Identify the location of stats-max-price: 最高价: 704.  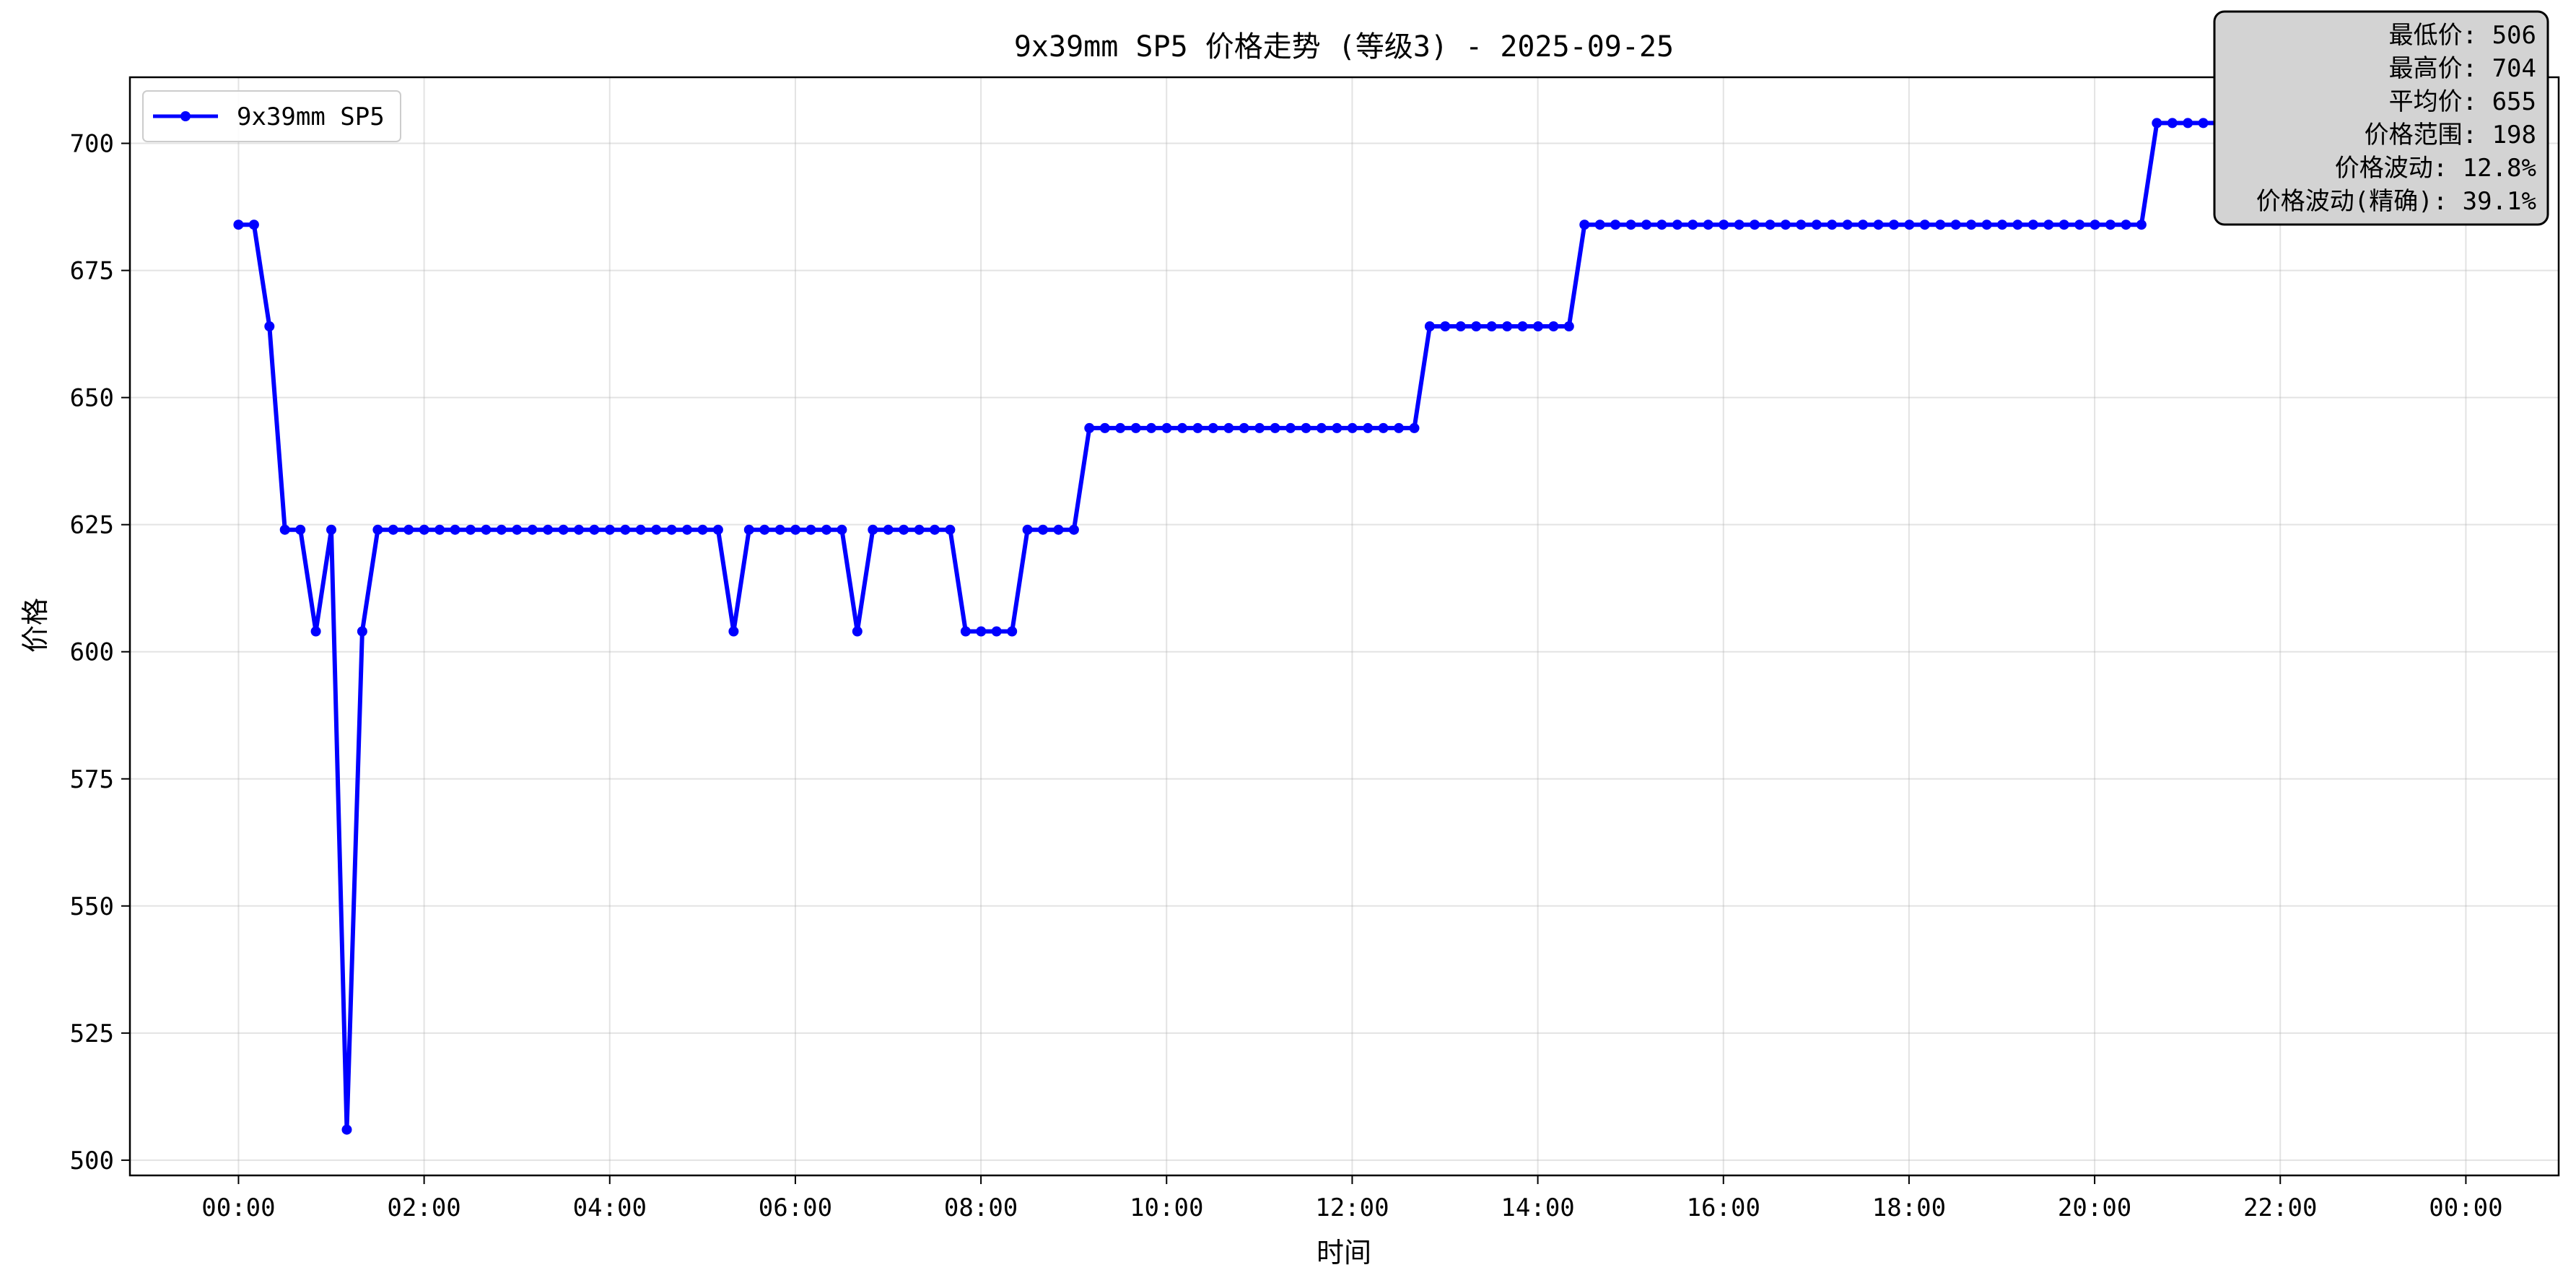
(2462, 69).